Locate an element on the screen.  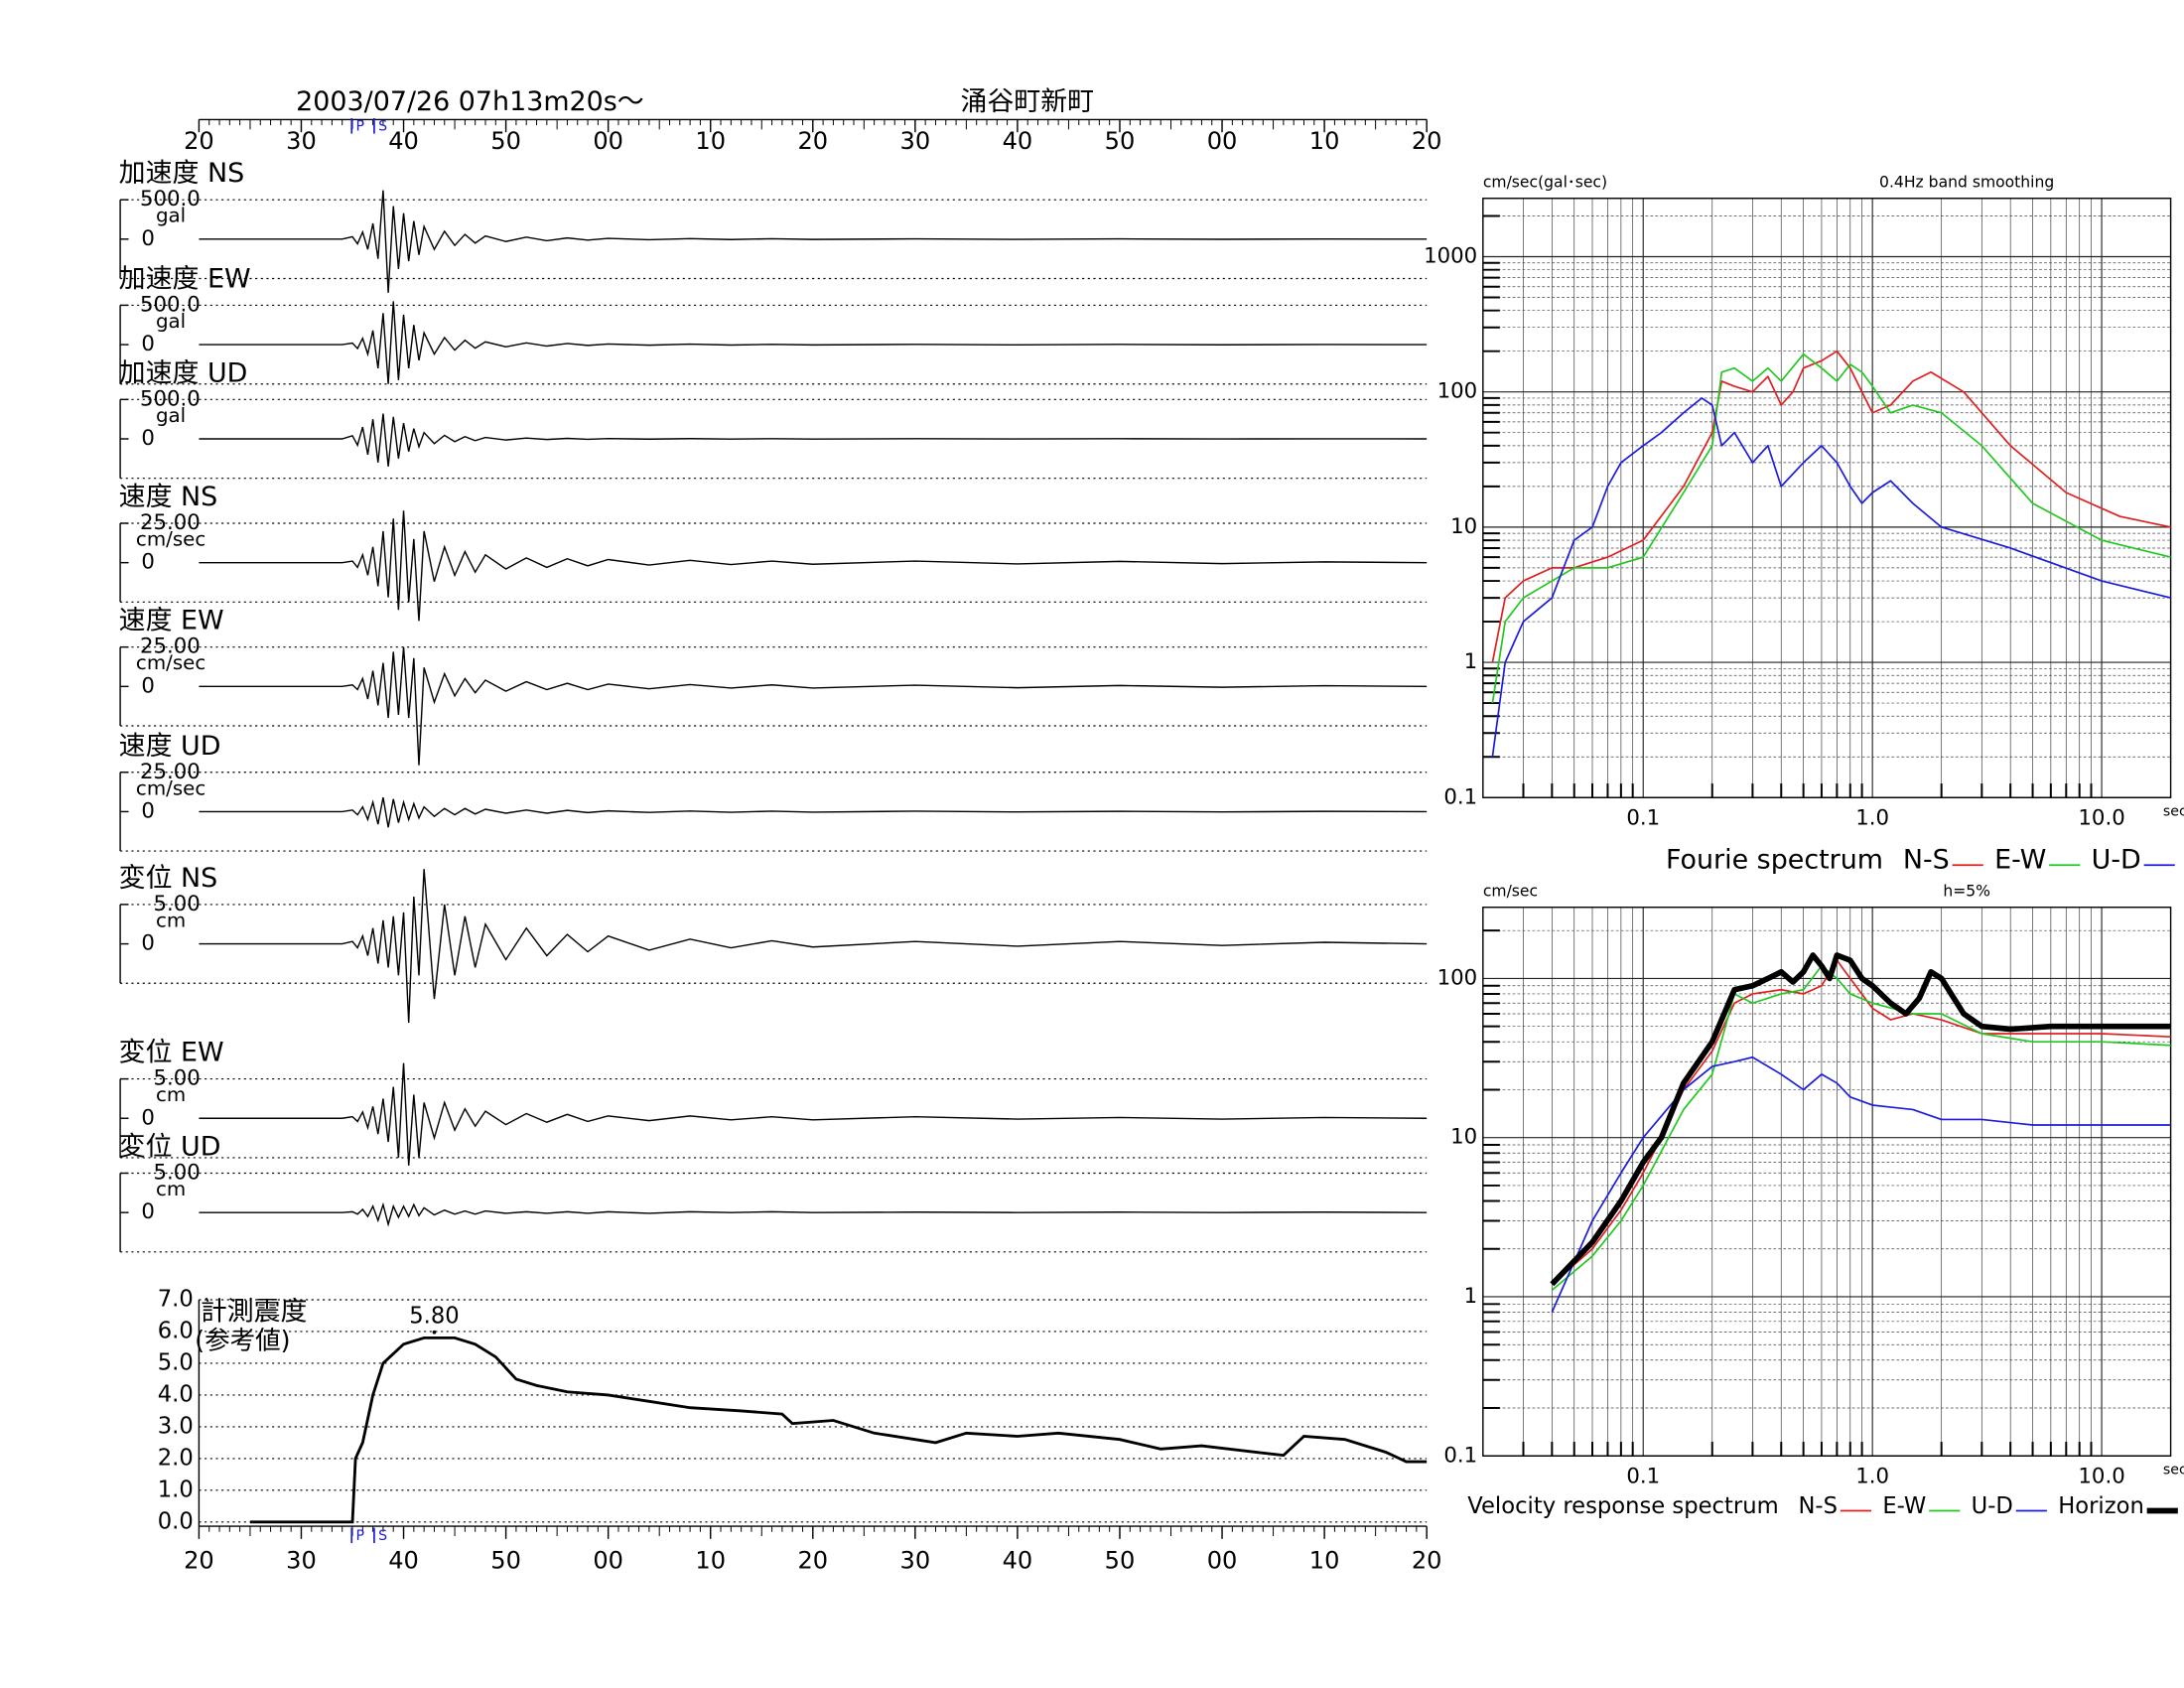
y-axis-label: cm/sec is located at coordinates (1510, 892).